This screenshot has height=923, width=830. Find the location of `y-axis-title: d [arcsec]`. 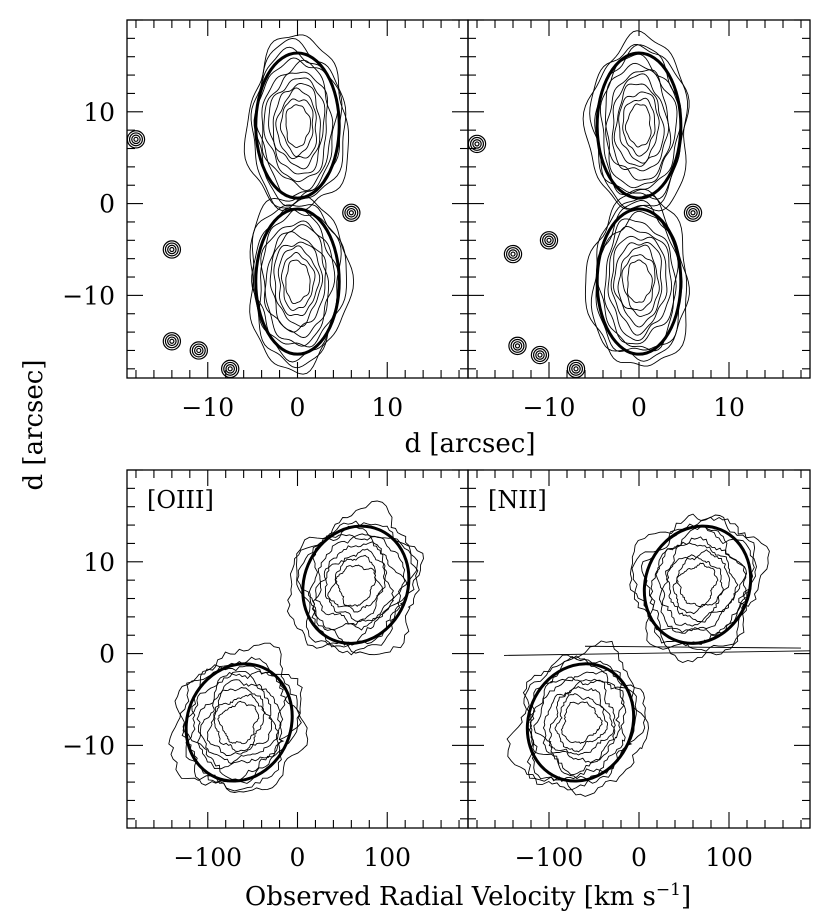

y-axis-title: d [arcsec] is located at coordinates (34, 425).